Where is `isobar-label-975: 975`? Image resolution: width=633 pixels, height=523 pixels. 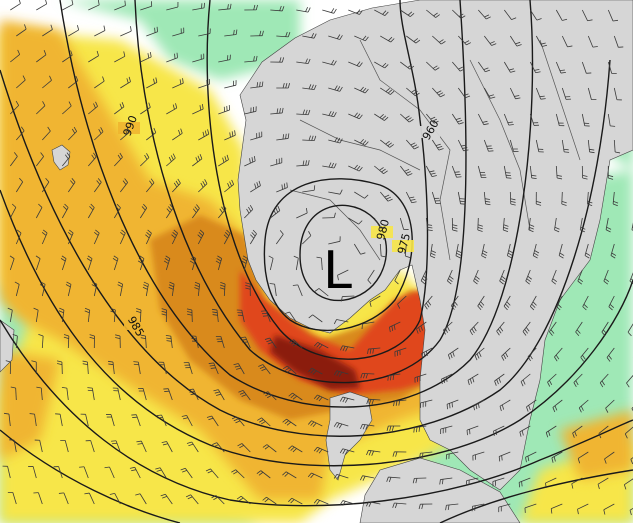
isobar-label-975: 975 is located at coordinates (404, 244).